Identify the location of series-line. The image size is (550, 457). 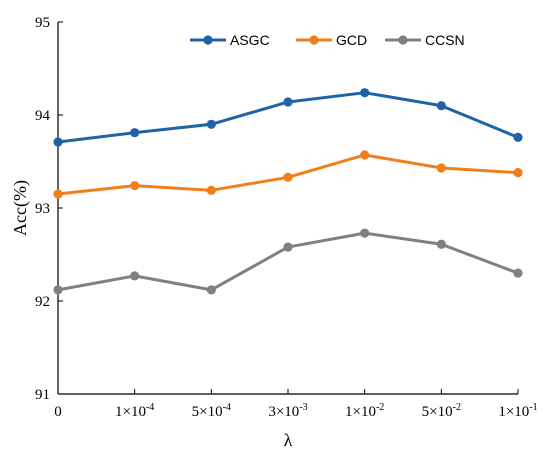
(288, 261).